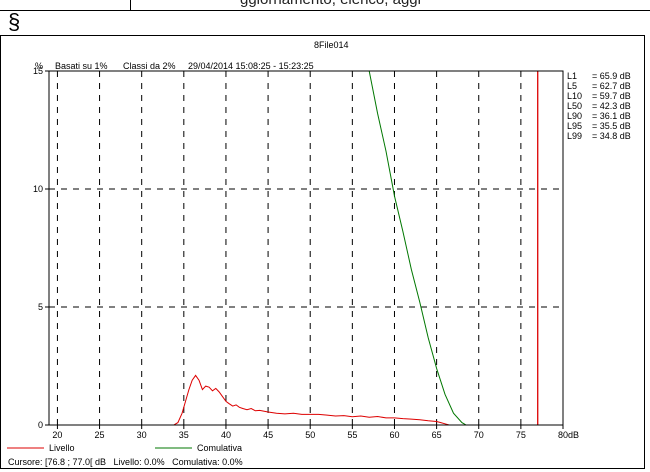 Image resolution: width=650 pixels, height=472 pixels. What do you see at coordinates (574, 126) in the screenshot?
I see `percentile-label: L95` at bounding box center [574, 126].